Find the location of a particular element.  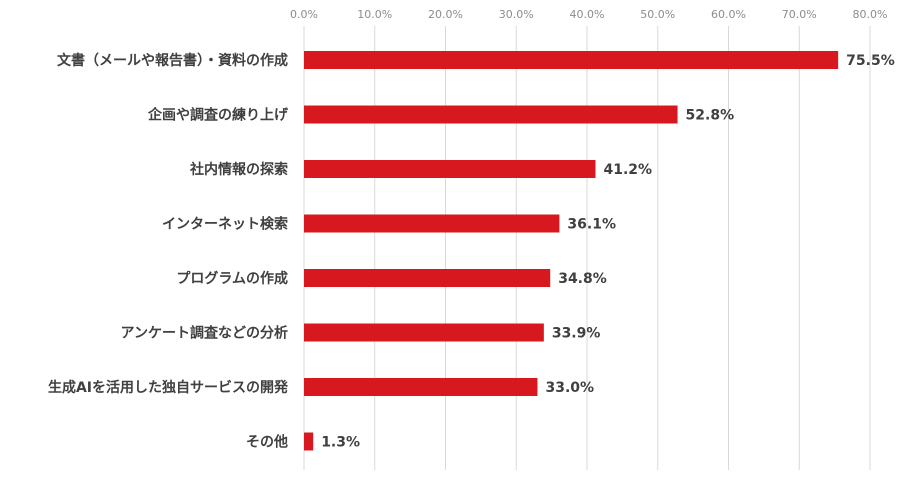

data-label: 33.9% is located at coordinates (576, 334).